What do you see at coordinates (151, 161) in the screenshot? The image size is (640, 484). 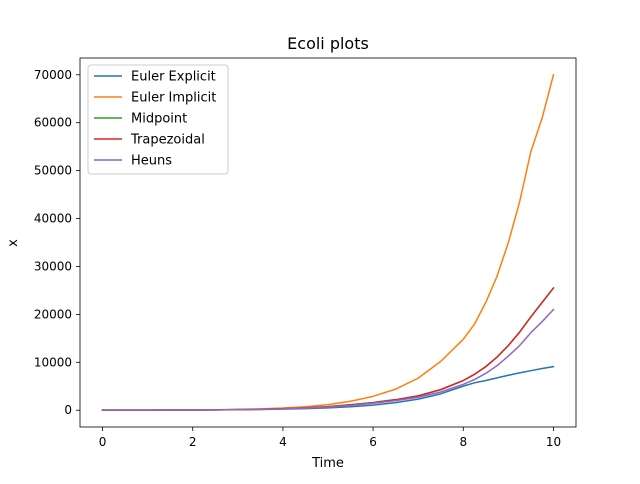 I see `legend-label: Heuns` at bounding box center [151, 161].